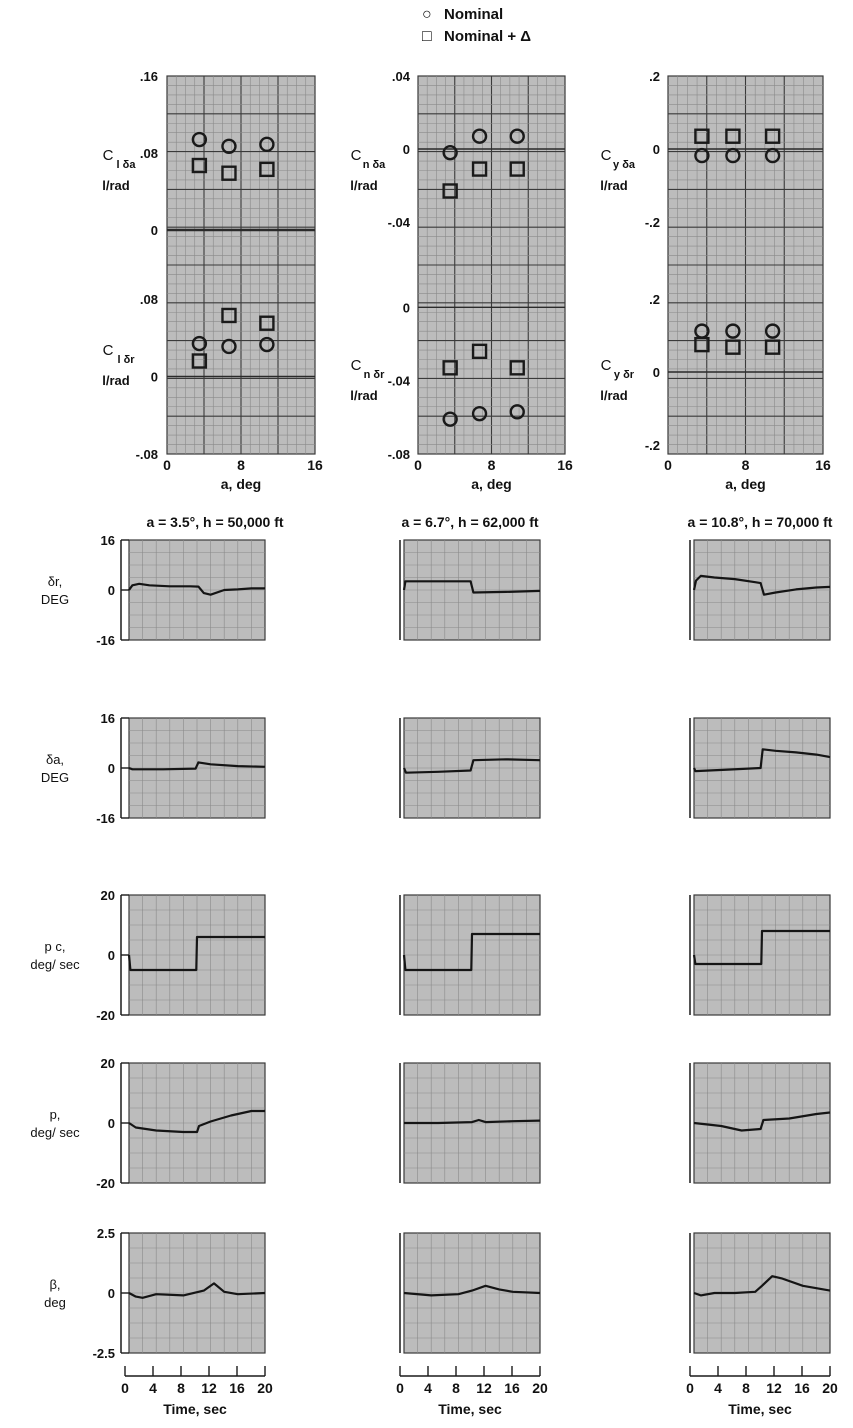 Image resolution: width=853 pixels, height=1428 pixels. I want to click on y-tick-label: .08, so click(149, 299).